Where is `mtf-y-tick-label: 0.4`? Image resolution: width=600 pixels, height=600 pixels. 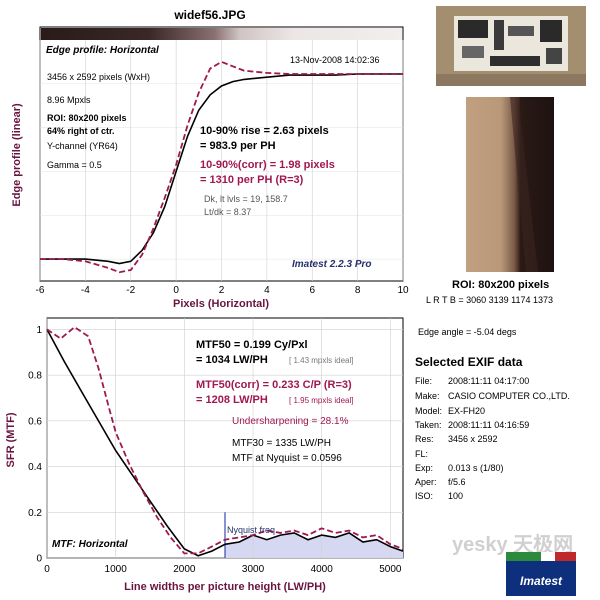
mtf-y-tick-label: 0.4 is located at coordinates (35, 467).